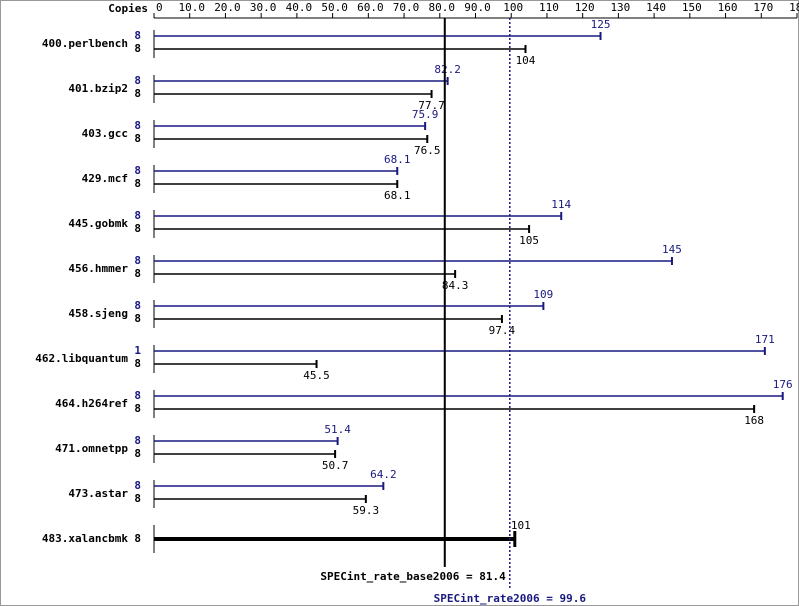  I want to click on x-tick-label: 100, so click(513, 7).